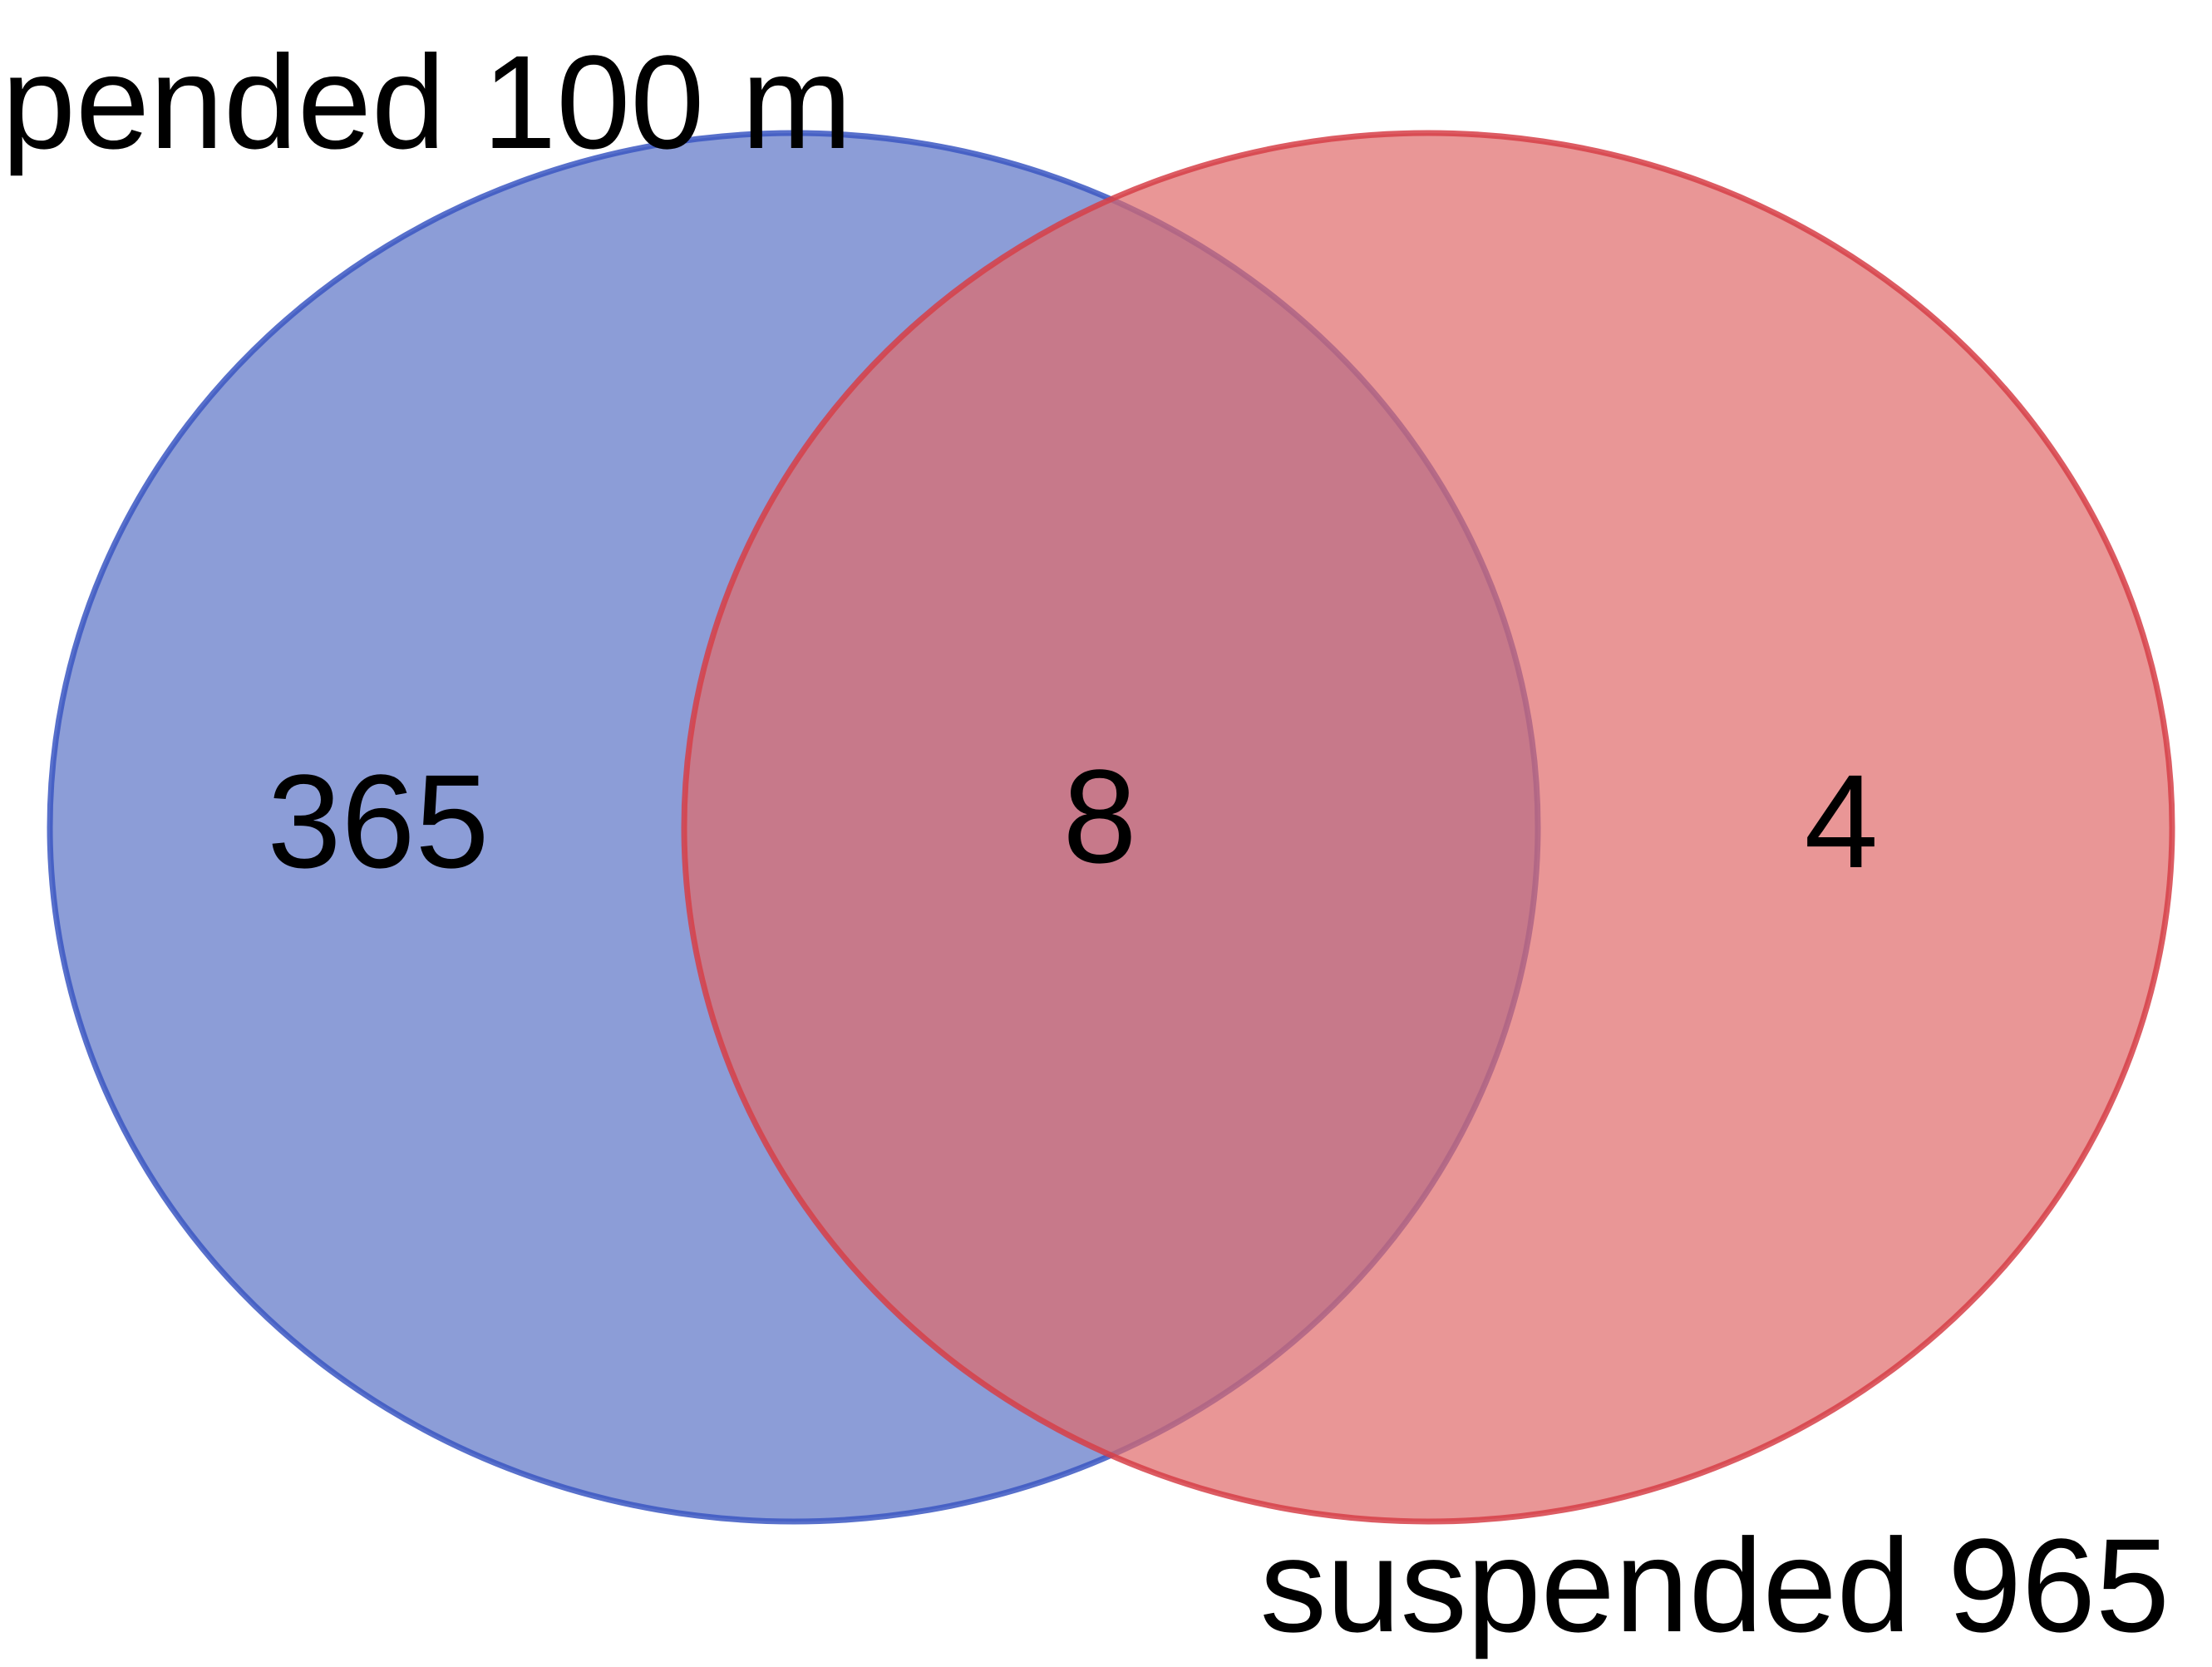 The width and height of the screenshot is (2212, 1667). What do you see at coordinates (427, 101) in the screenshot?
I see `set-a-label: pended 100 m` at bounding box center [427, 101].